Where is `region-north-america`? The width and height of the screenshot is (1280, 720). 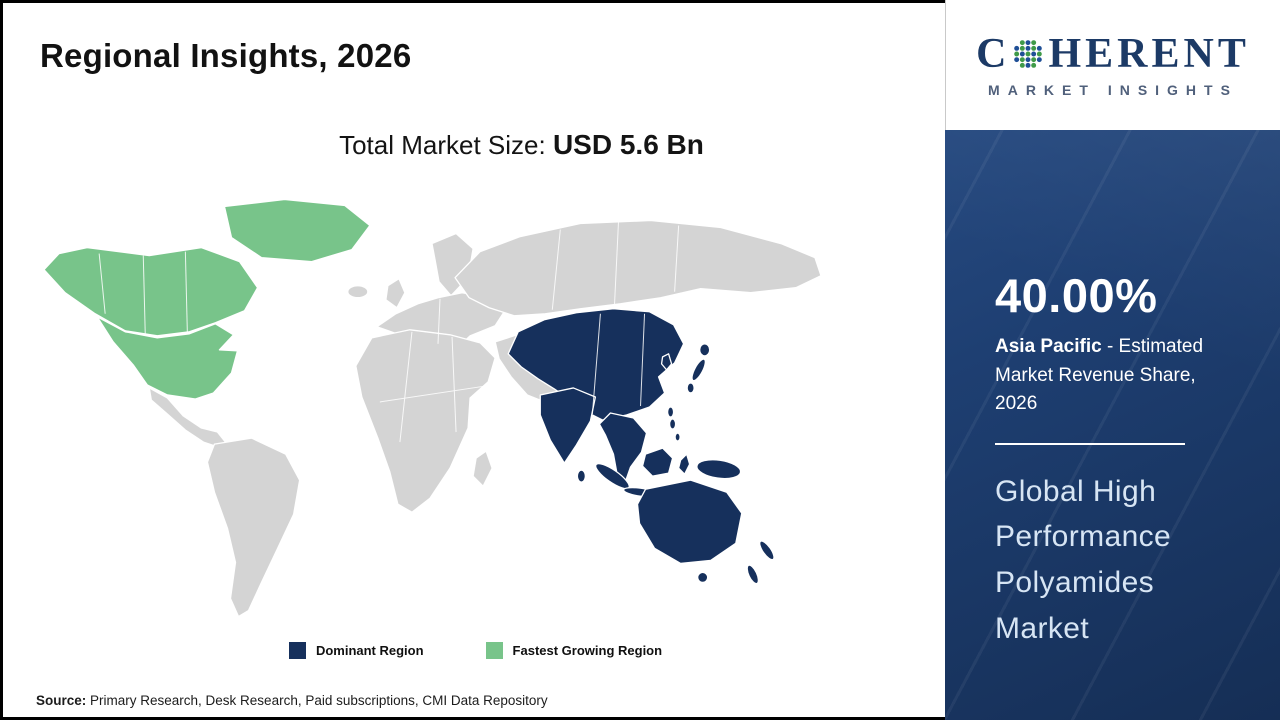
region-north-america is located at coordinates (207, 299).